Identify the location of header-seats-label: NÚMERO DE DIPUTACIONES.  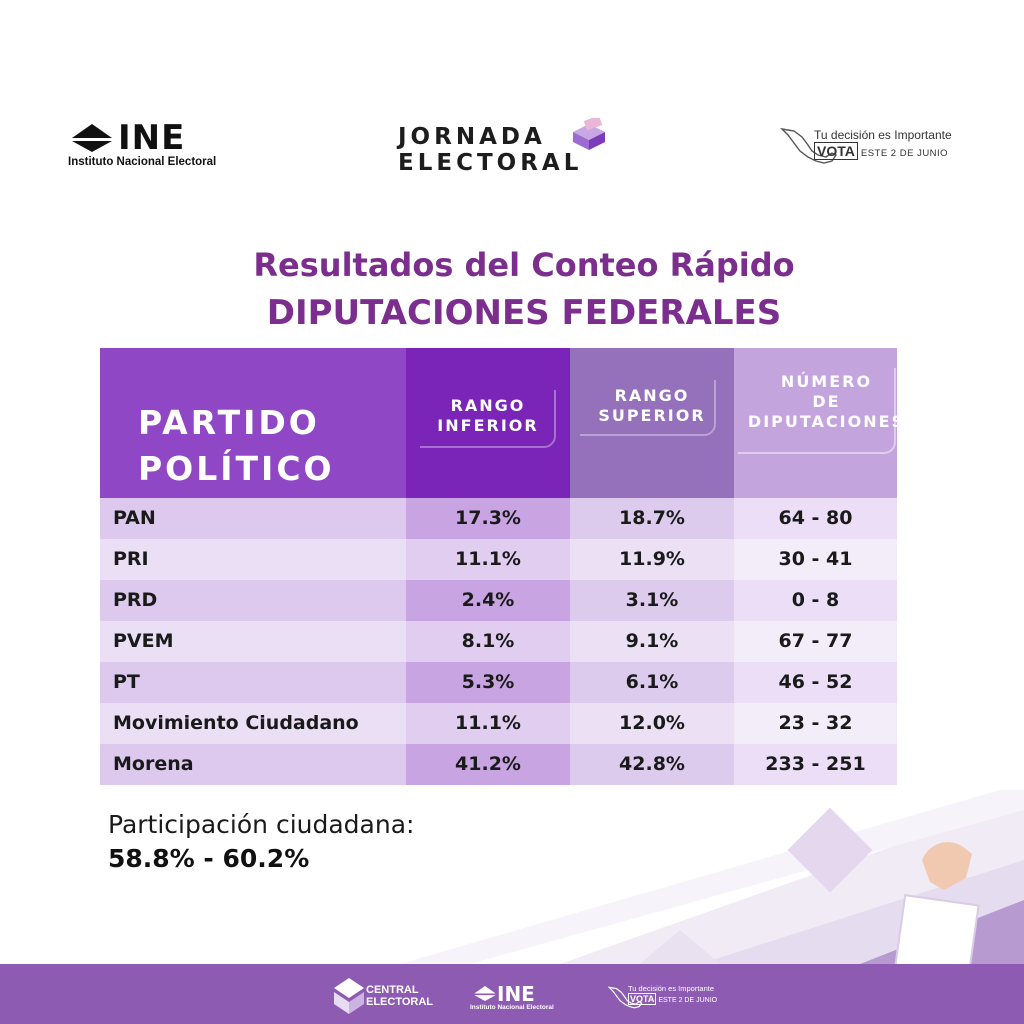
(822, 401).